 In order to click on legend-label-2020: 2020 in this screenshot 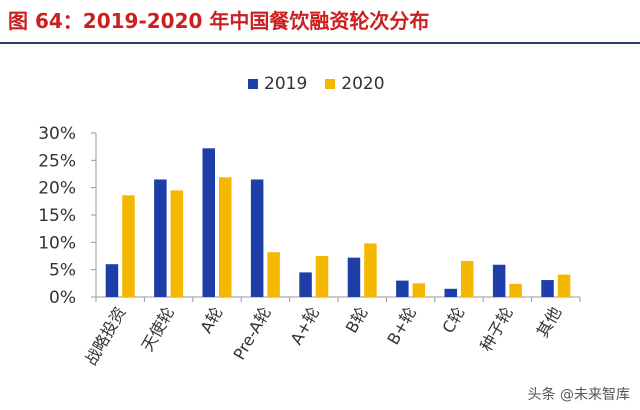, I will do `click(363, 84)`.